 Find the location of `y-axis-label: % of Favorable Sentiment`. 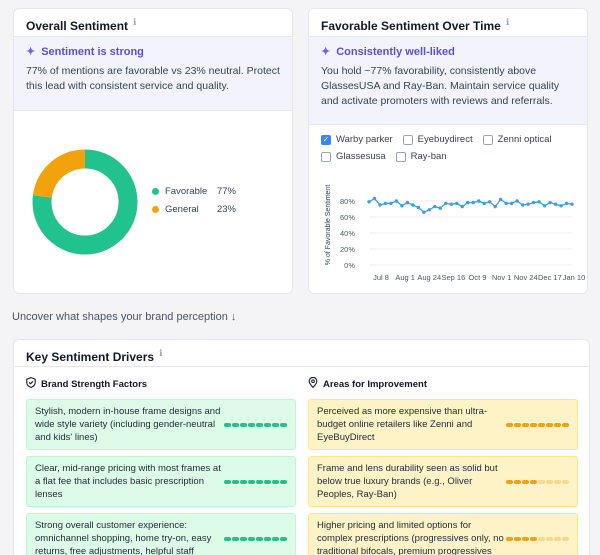

y-axis-label: % of Favorable Sentiment is located at coordinates (328, 225).